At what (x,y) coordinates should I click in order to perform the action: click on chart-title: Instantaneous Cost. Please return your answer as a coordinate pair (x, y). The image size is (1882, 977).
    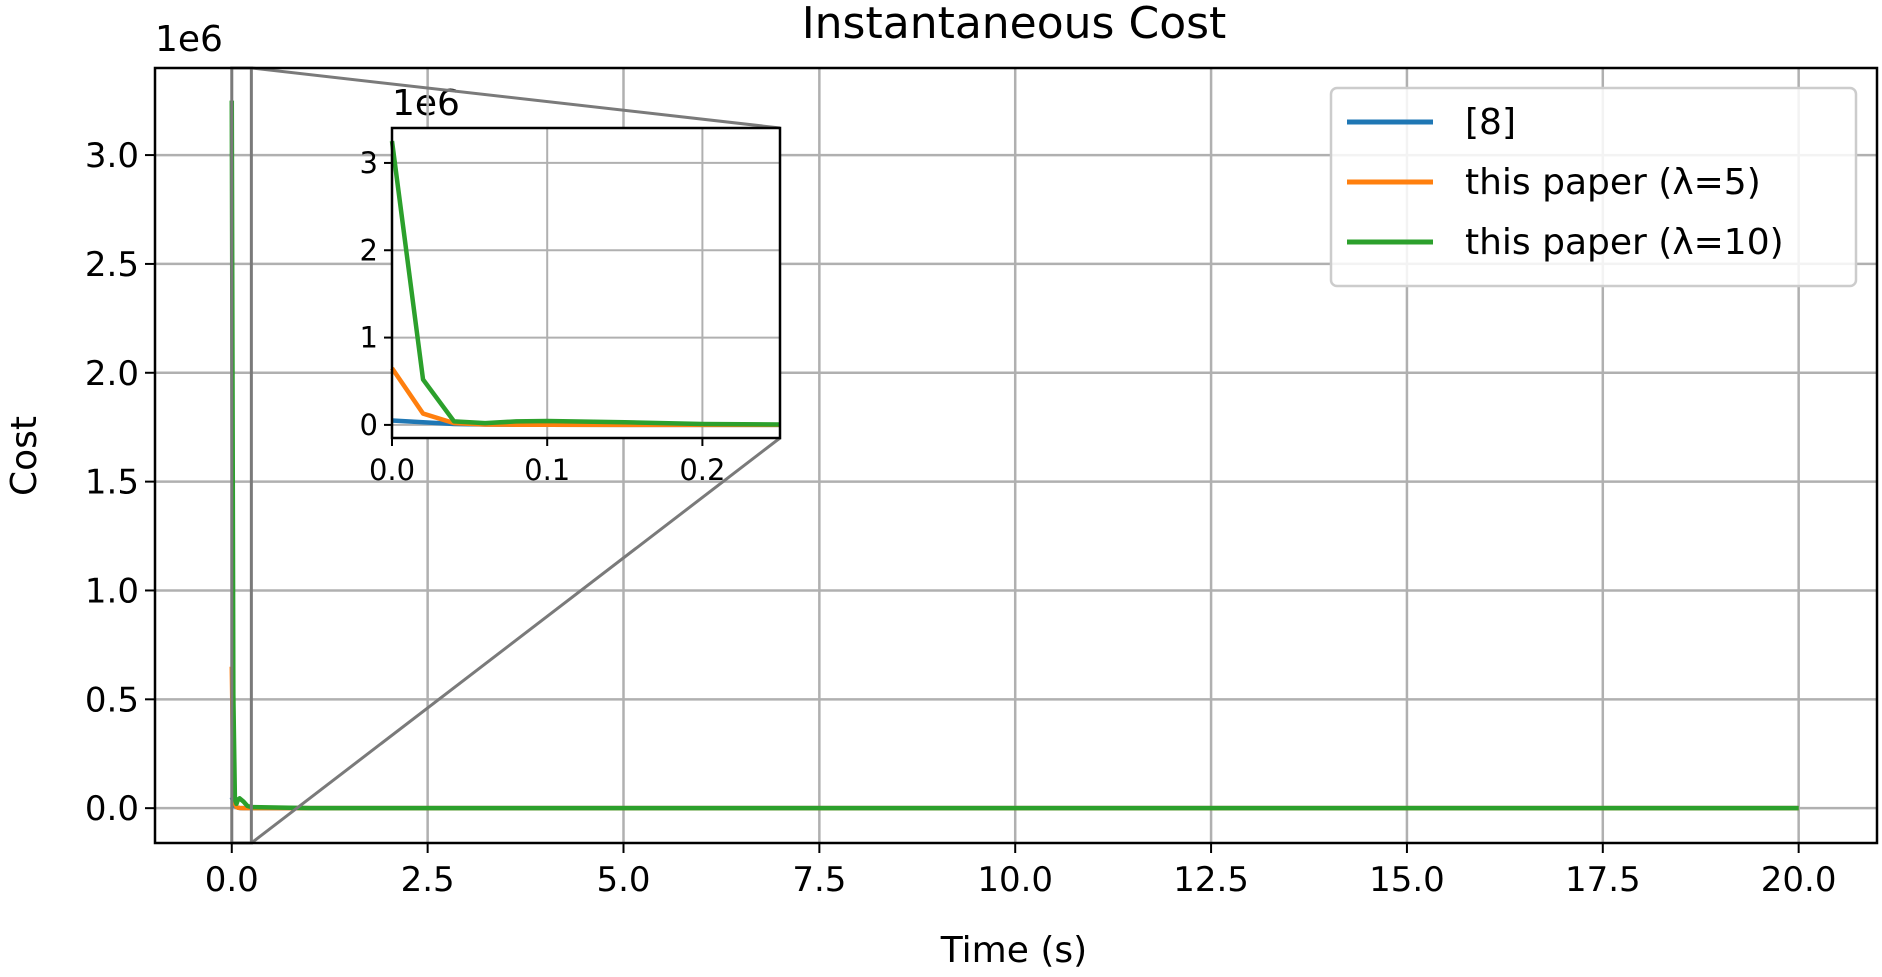
    Looking at the image, I should click on (1014, 24).